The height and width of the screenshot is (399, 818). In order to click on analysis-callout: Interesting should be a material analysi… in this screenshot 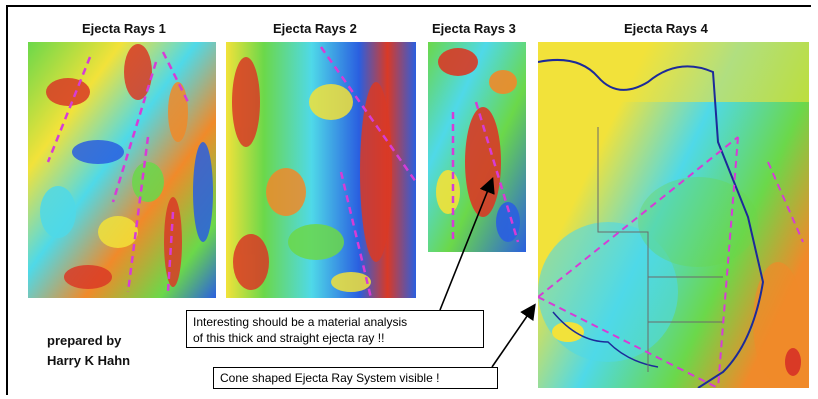, I will do `click(335, 329)`.